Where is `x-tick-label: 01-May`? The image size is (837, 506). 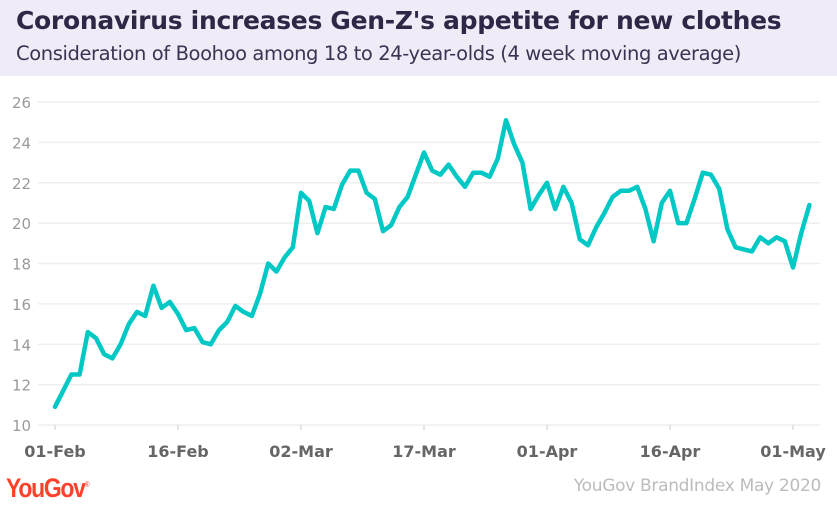
x-tick-label: 01-May is located at coordinates (793, 451).